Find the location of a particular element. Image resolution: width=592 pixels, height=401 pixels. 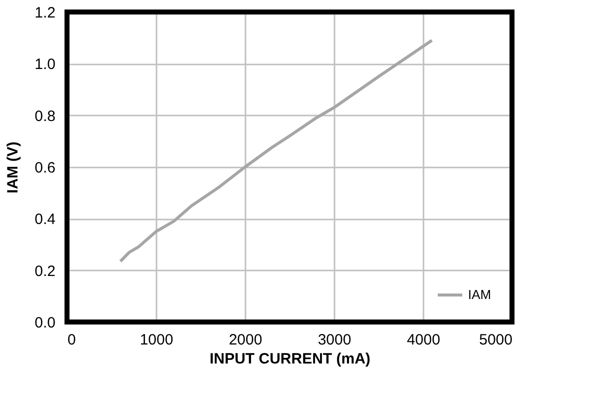

x-tick-label: 2000 is located at coordinates (245, 340).